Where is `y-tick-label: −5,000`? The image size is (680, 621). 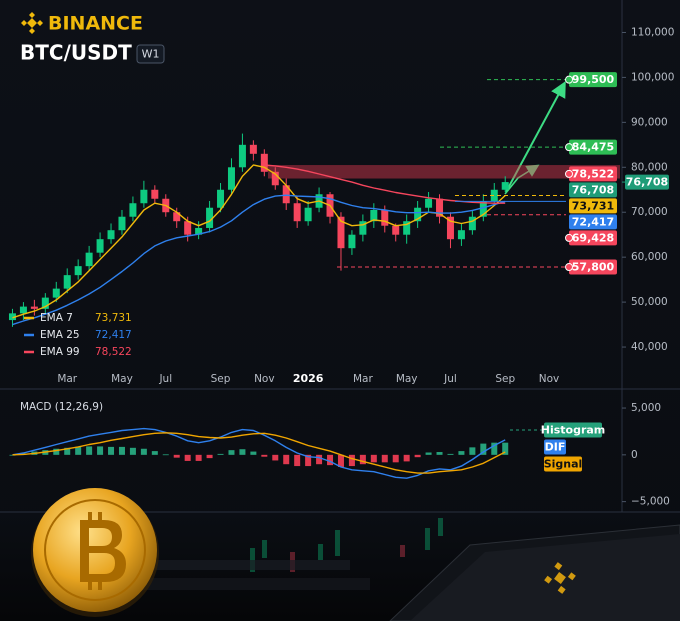
y-tick-label: −5,000 is located at coordinates (650, 502).